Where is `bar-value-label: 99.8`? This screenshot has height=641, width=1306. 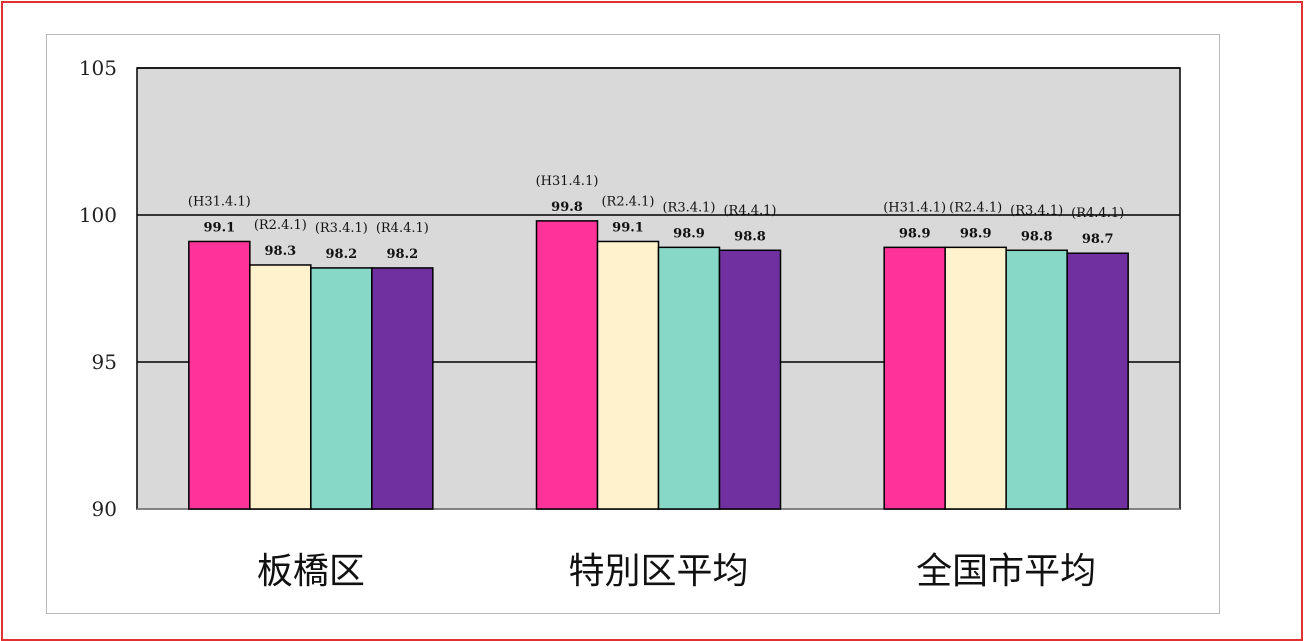 bar-value-label: 99.8 is located at coordinates (567, 207).